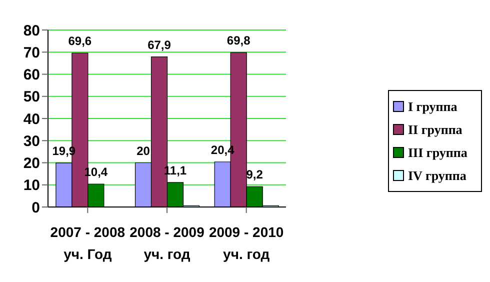 The image size is (490, 282). I want to click on data-label: 69,8, so click(238, 41).